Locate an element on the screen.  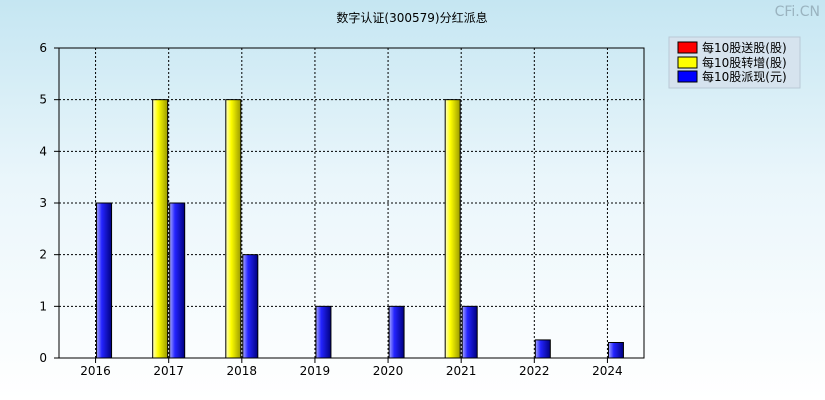
legend-entry-songgu: 每10股送股(股) is located at coordinates (732, 47).